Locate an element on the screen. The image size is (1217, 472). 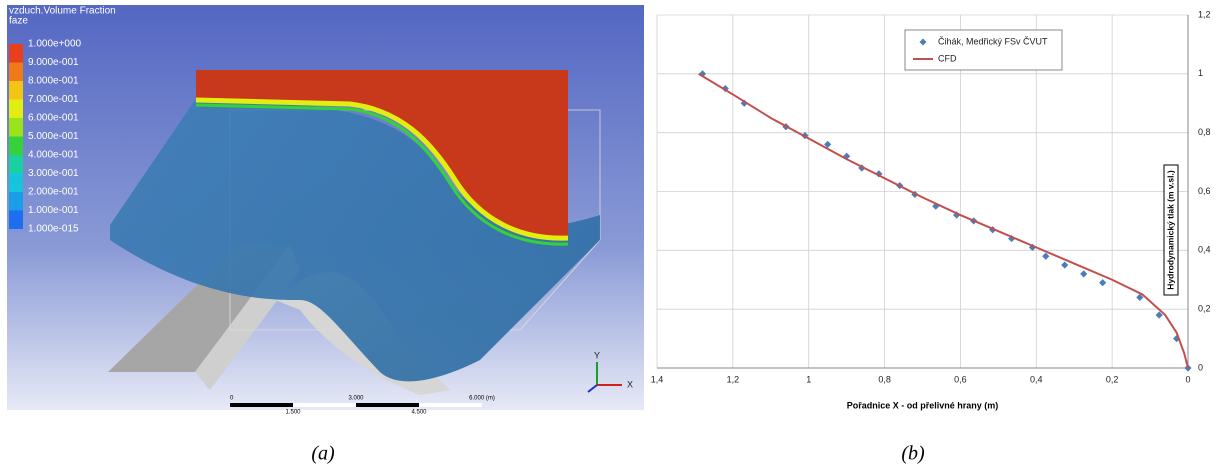
colorbar-label: 6.000e-001 is located at coordinates (53, 118).